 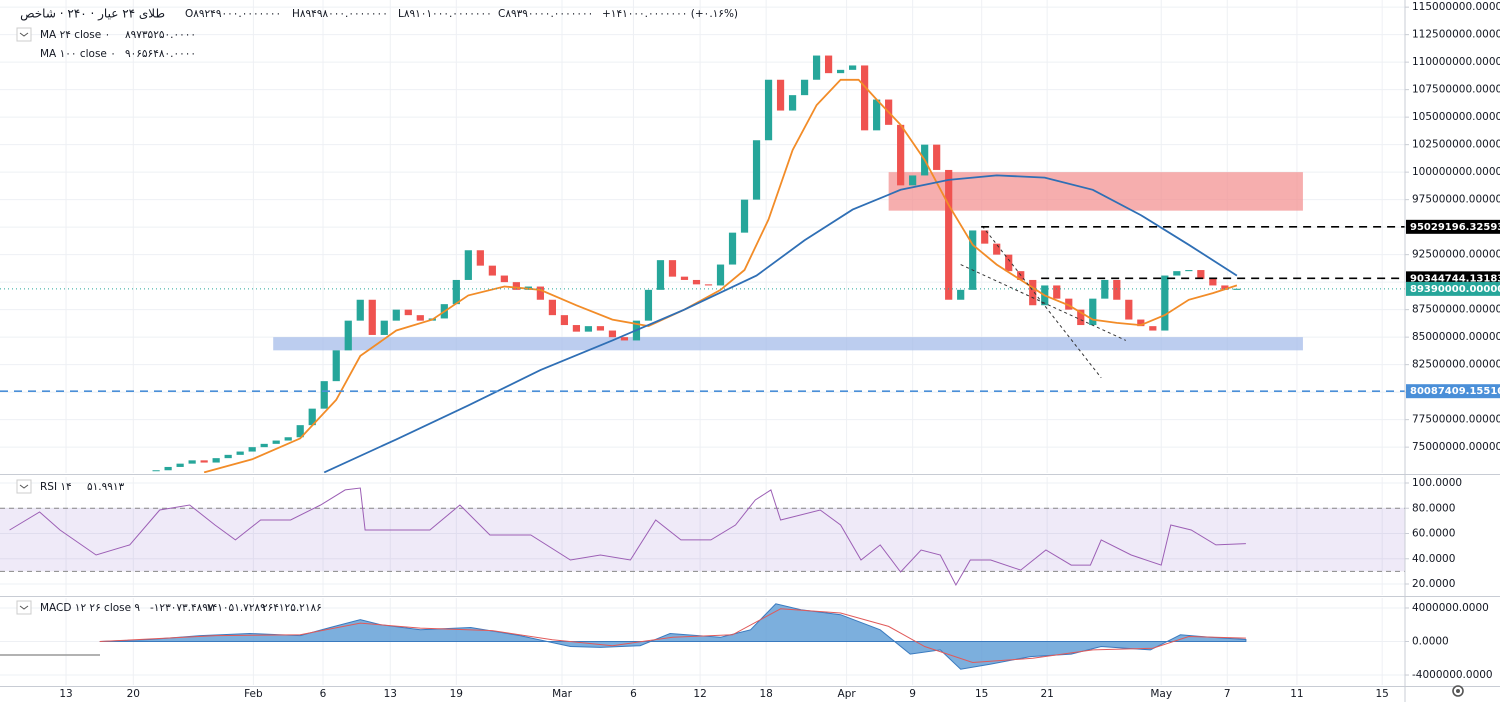 What do you see at coordinates (1433, 584) in the screenshot?
I see `y-tick-label: 20.0000` at bounding box center [1433, 584].